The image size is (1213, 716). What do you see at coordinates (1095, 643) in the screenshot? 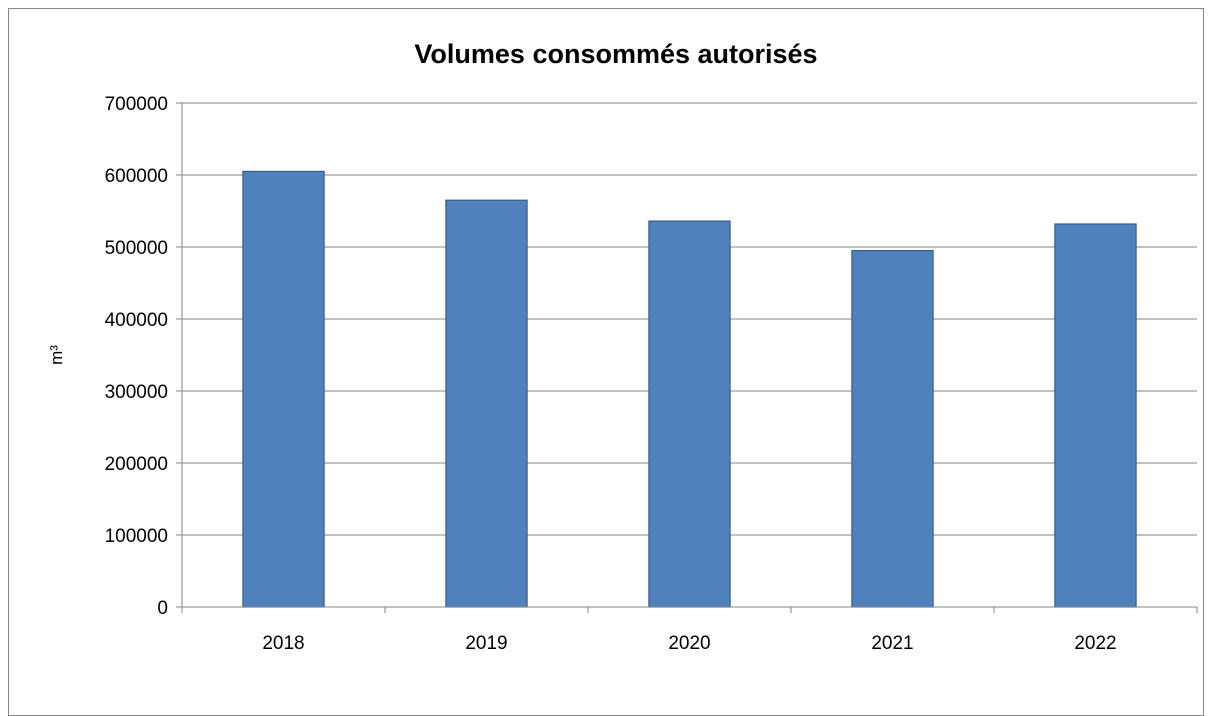
I see `x-tick-label: 2022` at bounding box center [1095, 643].